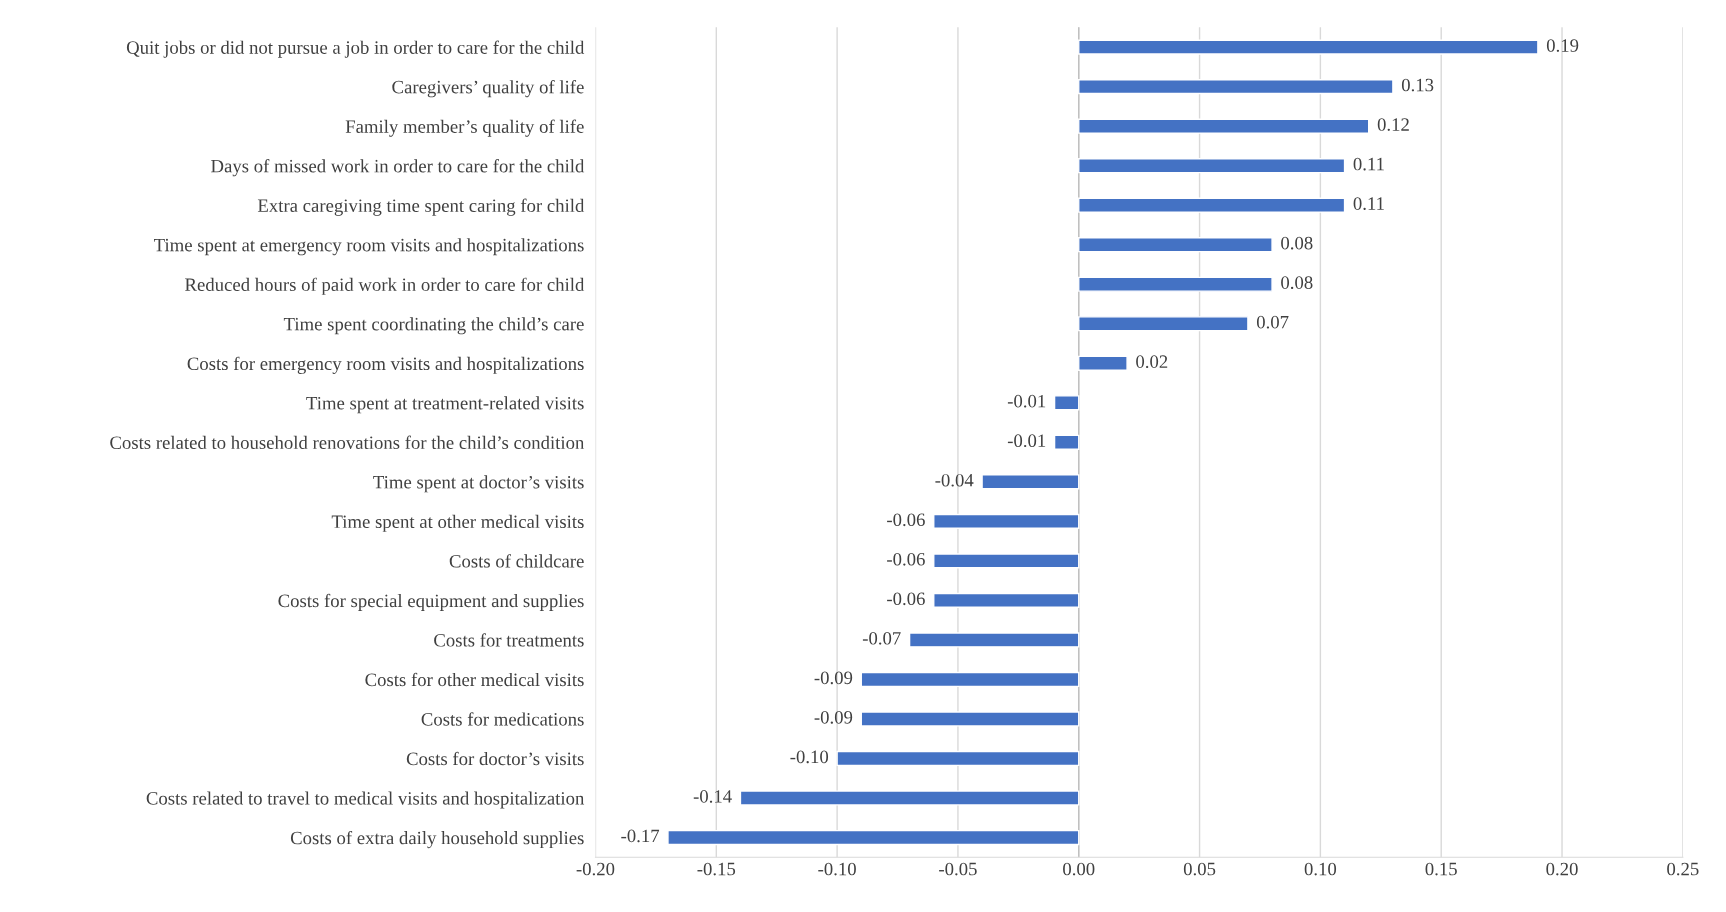  I want to click on y-tick-label: Days of missed work in order to care for the child, so click(398, 168).